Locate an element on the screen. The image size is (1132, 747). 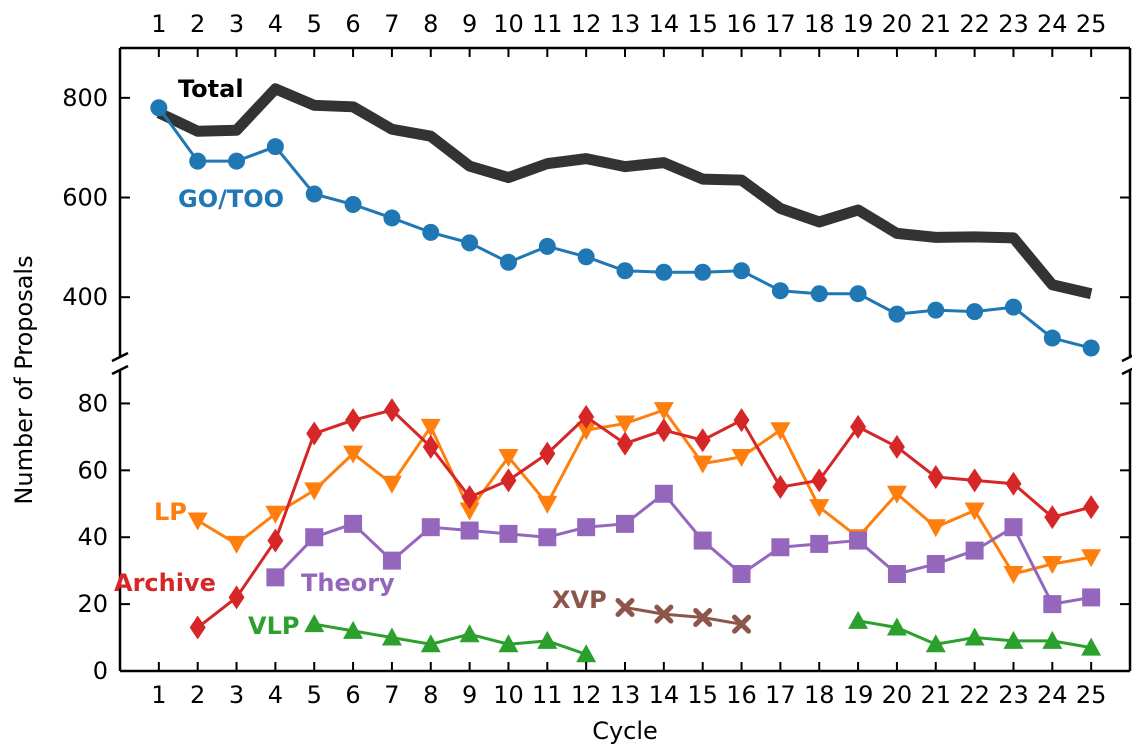
x-tick-label-bottom: 3 is located at coordinates (236, 695).